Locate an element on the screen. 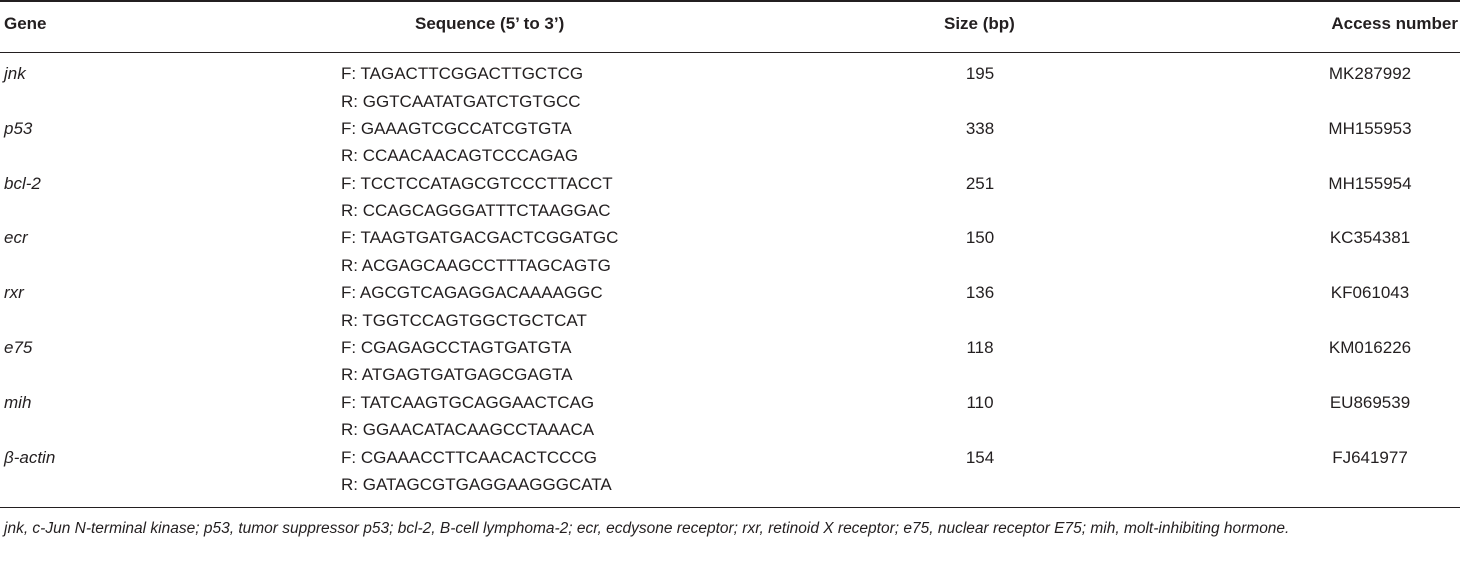 The image size is (1460, 564). gene-name: β-actin is located at coordinates (30, 457).